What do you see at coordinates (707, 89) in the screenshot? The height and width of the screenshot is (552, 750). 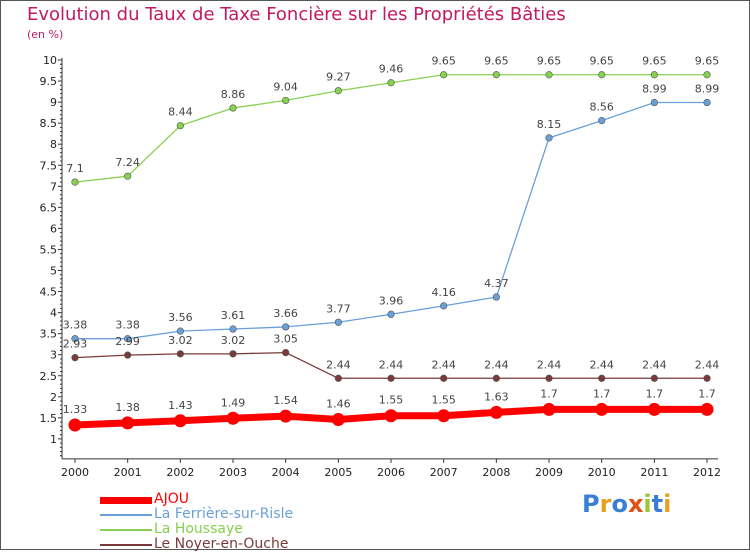 I see `data-label: 8.99` at bounding box center [707, 89].